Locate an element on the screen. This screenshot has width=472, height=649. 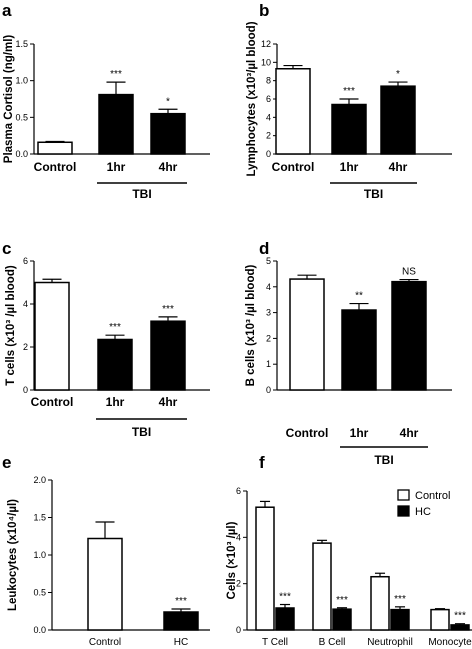
y-tick-label: 1 is located at coordinates (268, 364).